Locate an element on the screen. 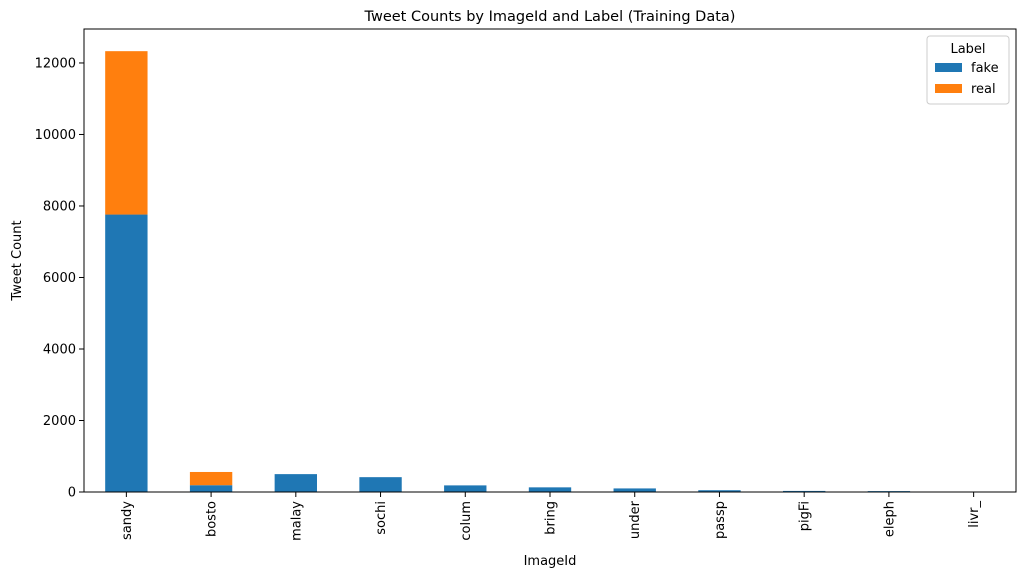 This screenshot has height=574, width=1023. x-tick-label: bring is located at coordinates (551, 518).